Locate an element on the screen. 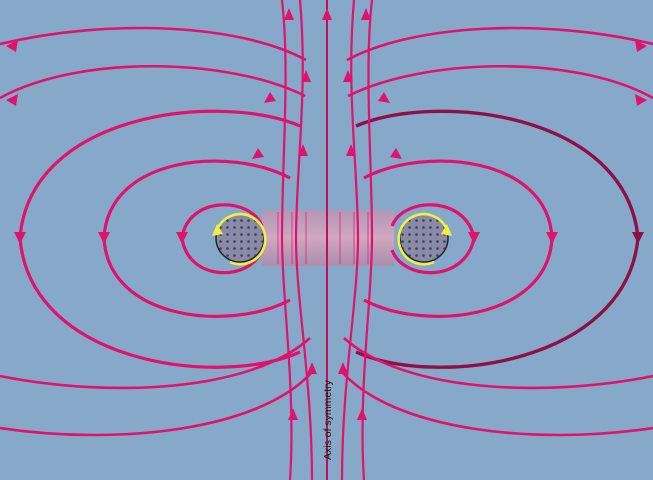 The width and height of the screenshot is (653, 480). field-direction-arrows-bottom is located at coordinates (327, 391).